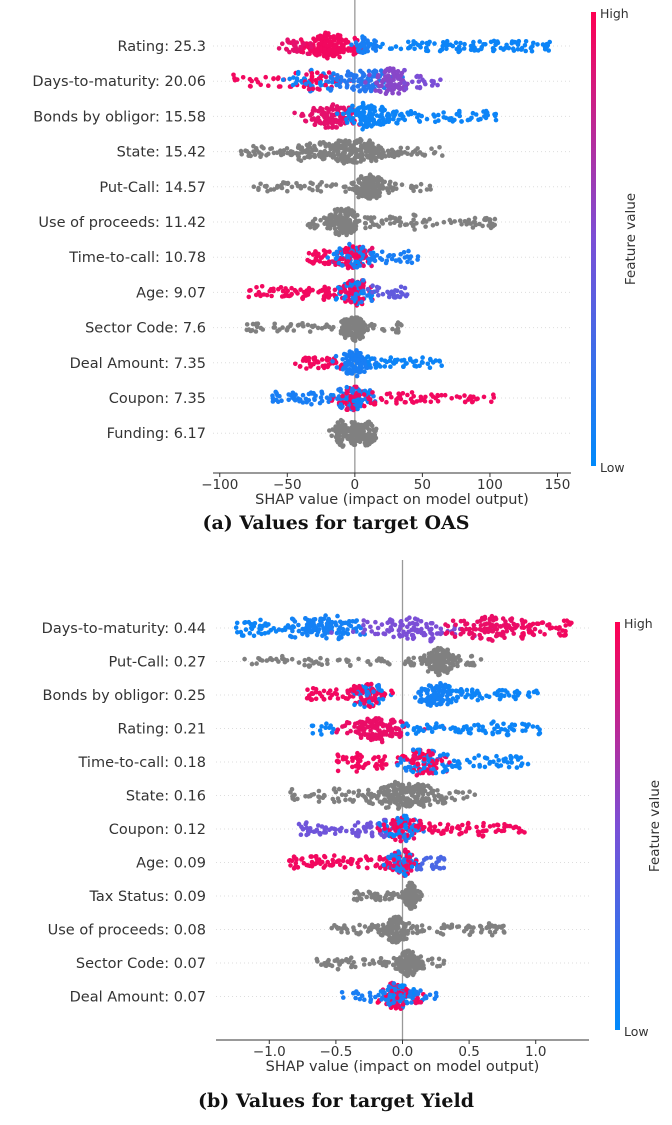 This screenshot has width=672, height=1125. What do you see at coordinates (593, 239) in the screenshot?
I see `colorbar` at bounding box center [593, 239].